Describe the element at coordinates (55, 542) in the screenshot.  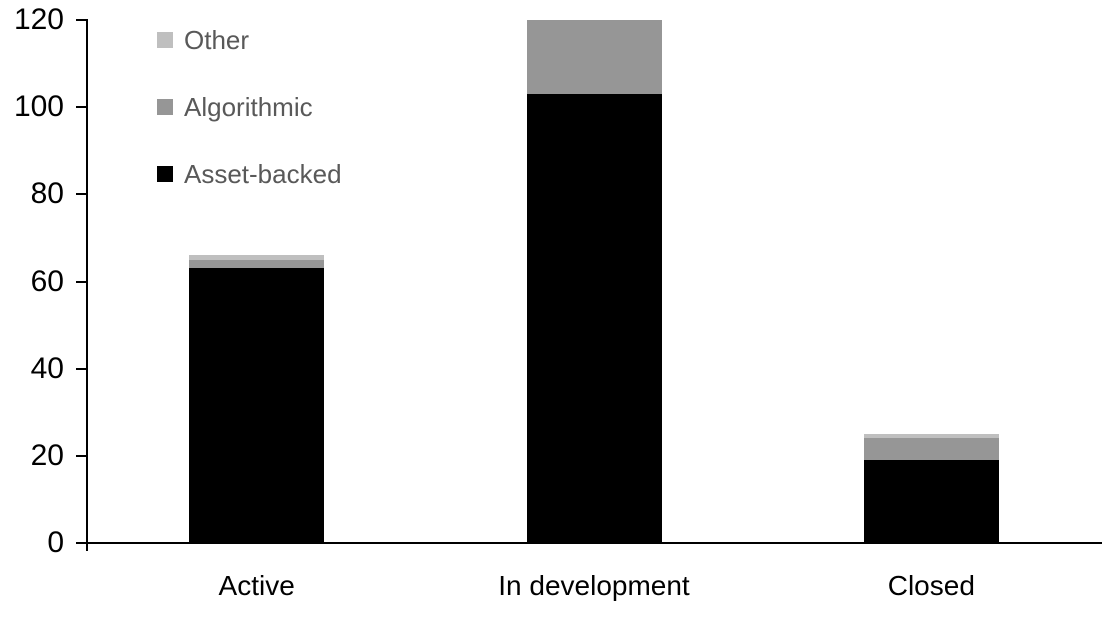
I see `y-tick-label: 0` at that location.